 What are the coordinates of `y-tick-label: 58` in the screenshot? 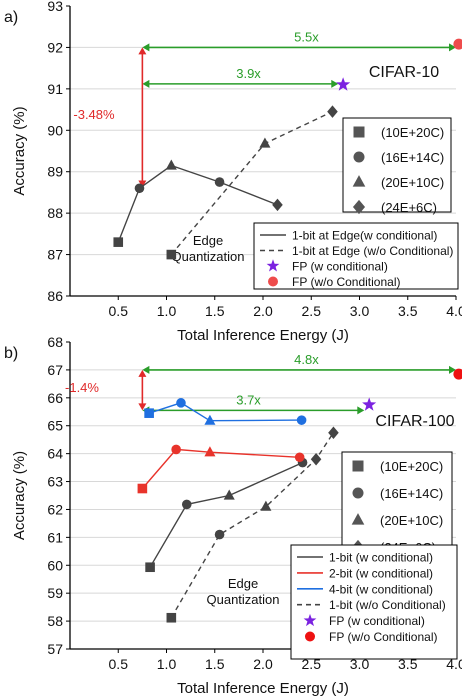 It's located at (55, 621).